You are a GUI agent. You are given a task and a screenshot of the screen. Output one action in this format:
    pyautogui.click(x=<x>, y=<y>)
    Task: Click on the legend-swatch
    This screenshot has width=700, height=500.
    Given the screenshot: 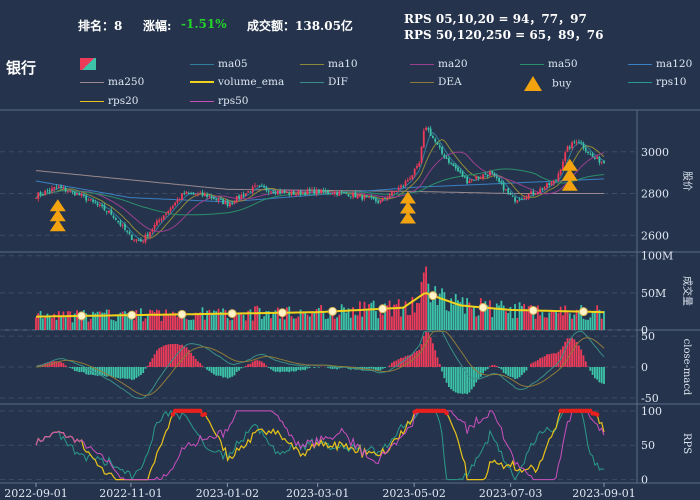 What is the action you would take?
    pyautogui.click(x=202, y=82)
    